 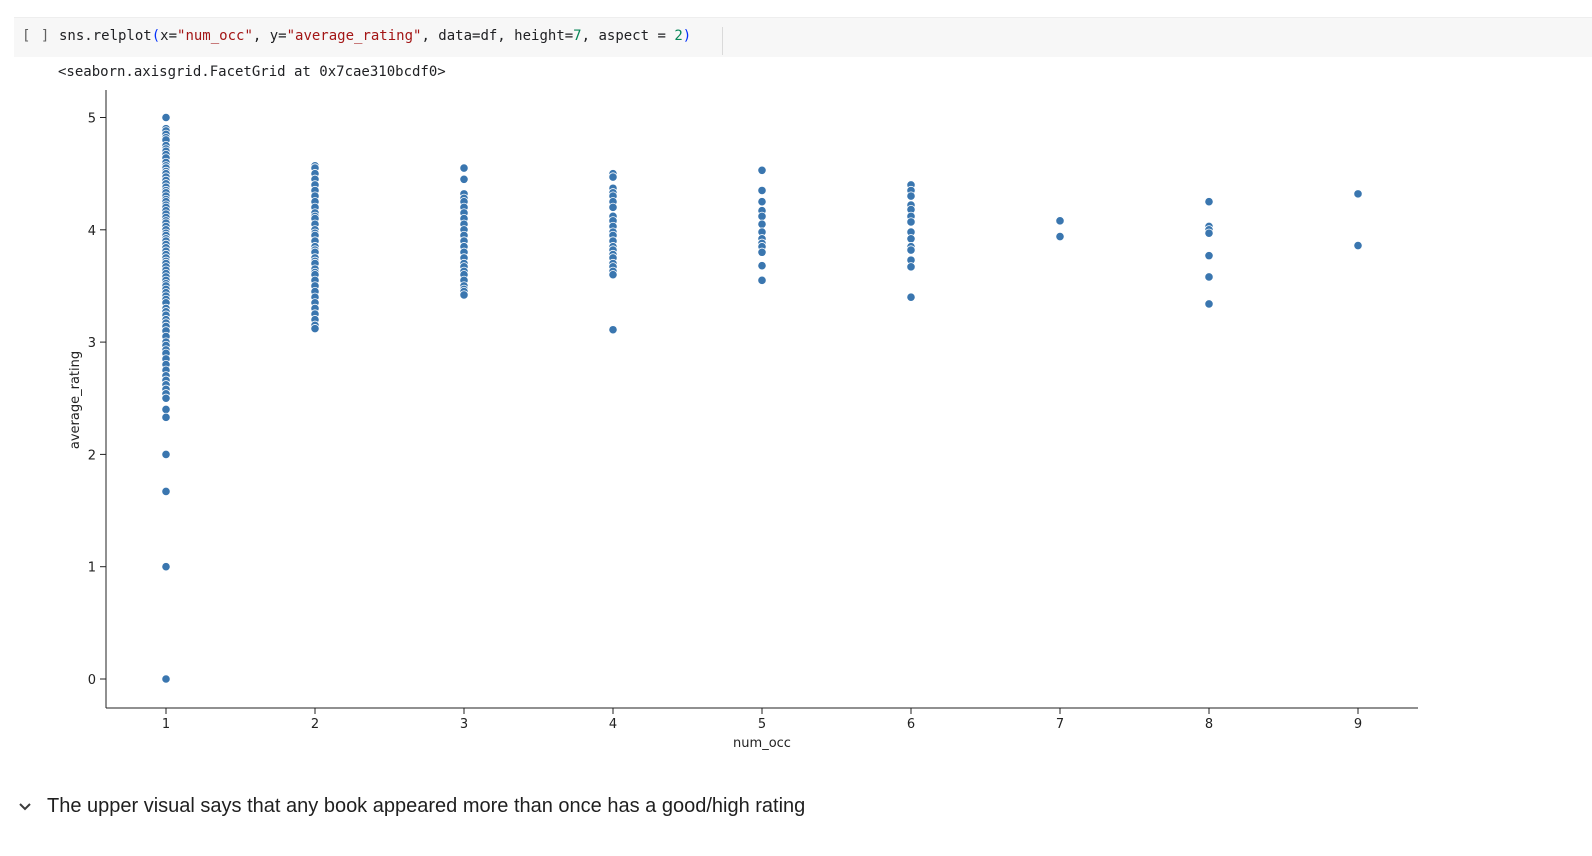 I want to click on code-token: 7, so click(x=577, y=36).